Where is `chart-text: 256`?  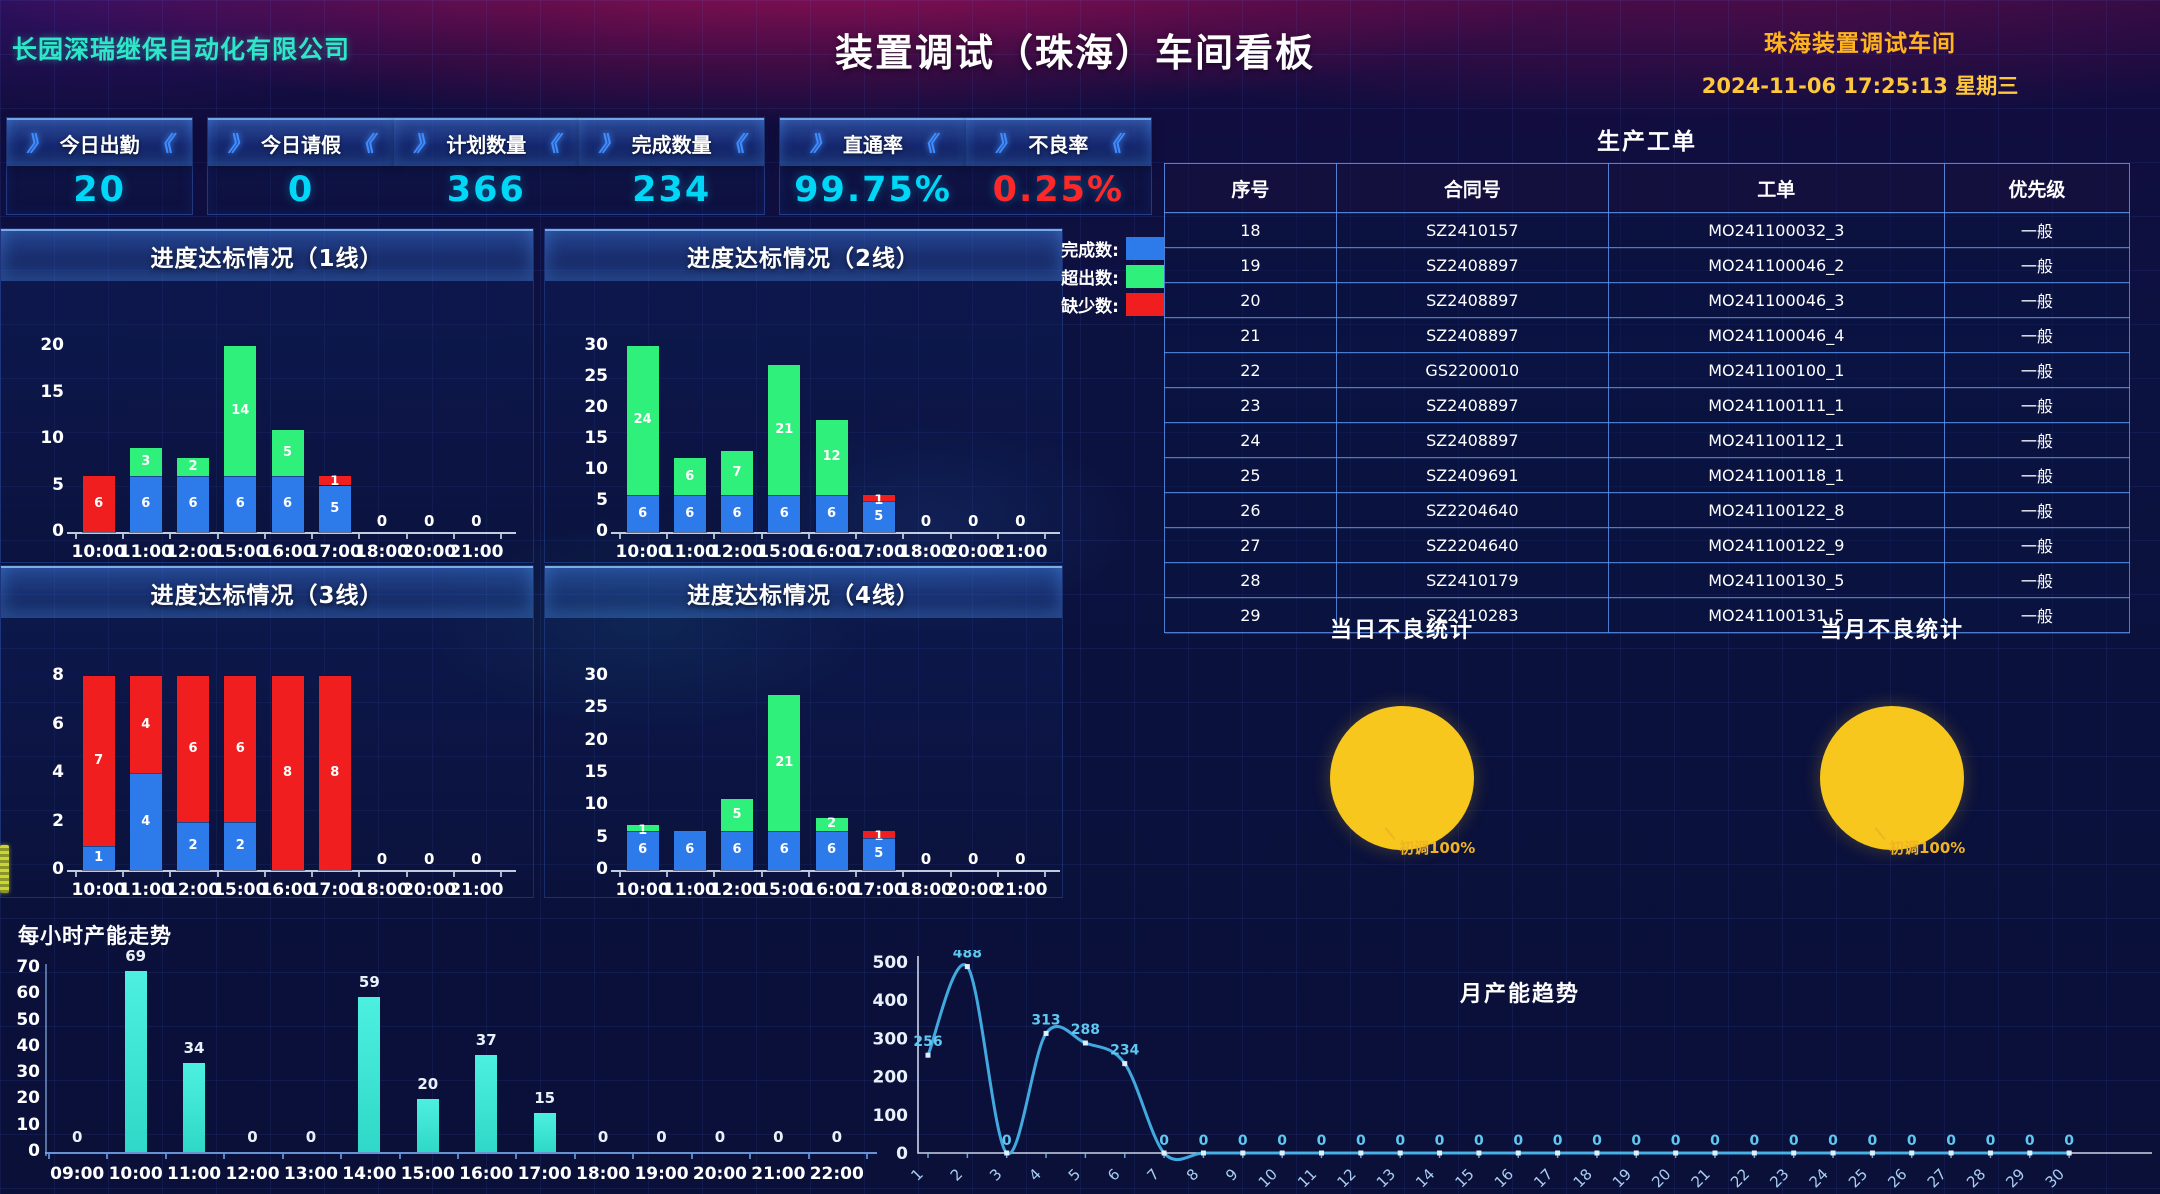
chart-text: 256 is located at coordinates (927, 1042).